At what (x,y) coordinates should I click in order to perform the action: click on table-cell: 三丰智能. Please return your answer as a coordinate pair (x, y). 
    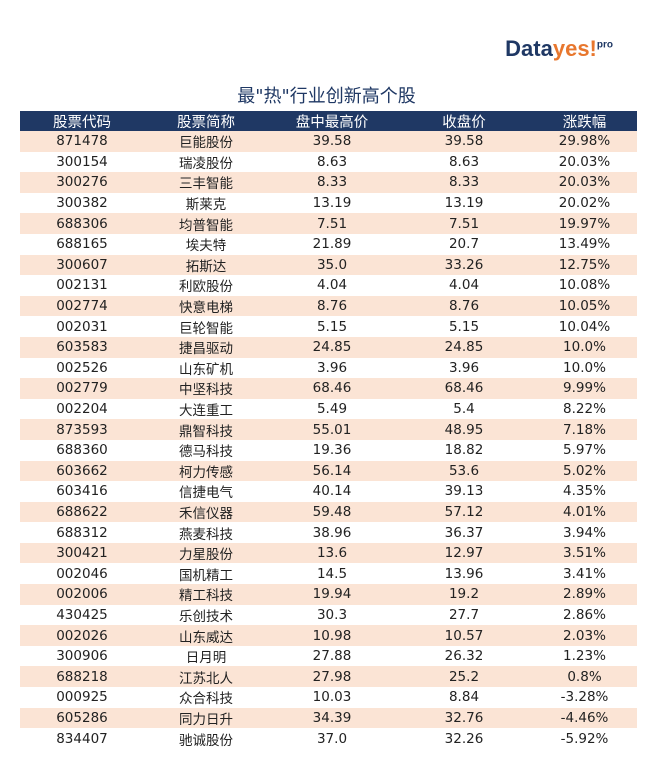
    Looking at the image, I should click on (206, 184).